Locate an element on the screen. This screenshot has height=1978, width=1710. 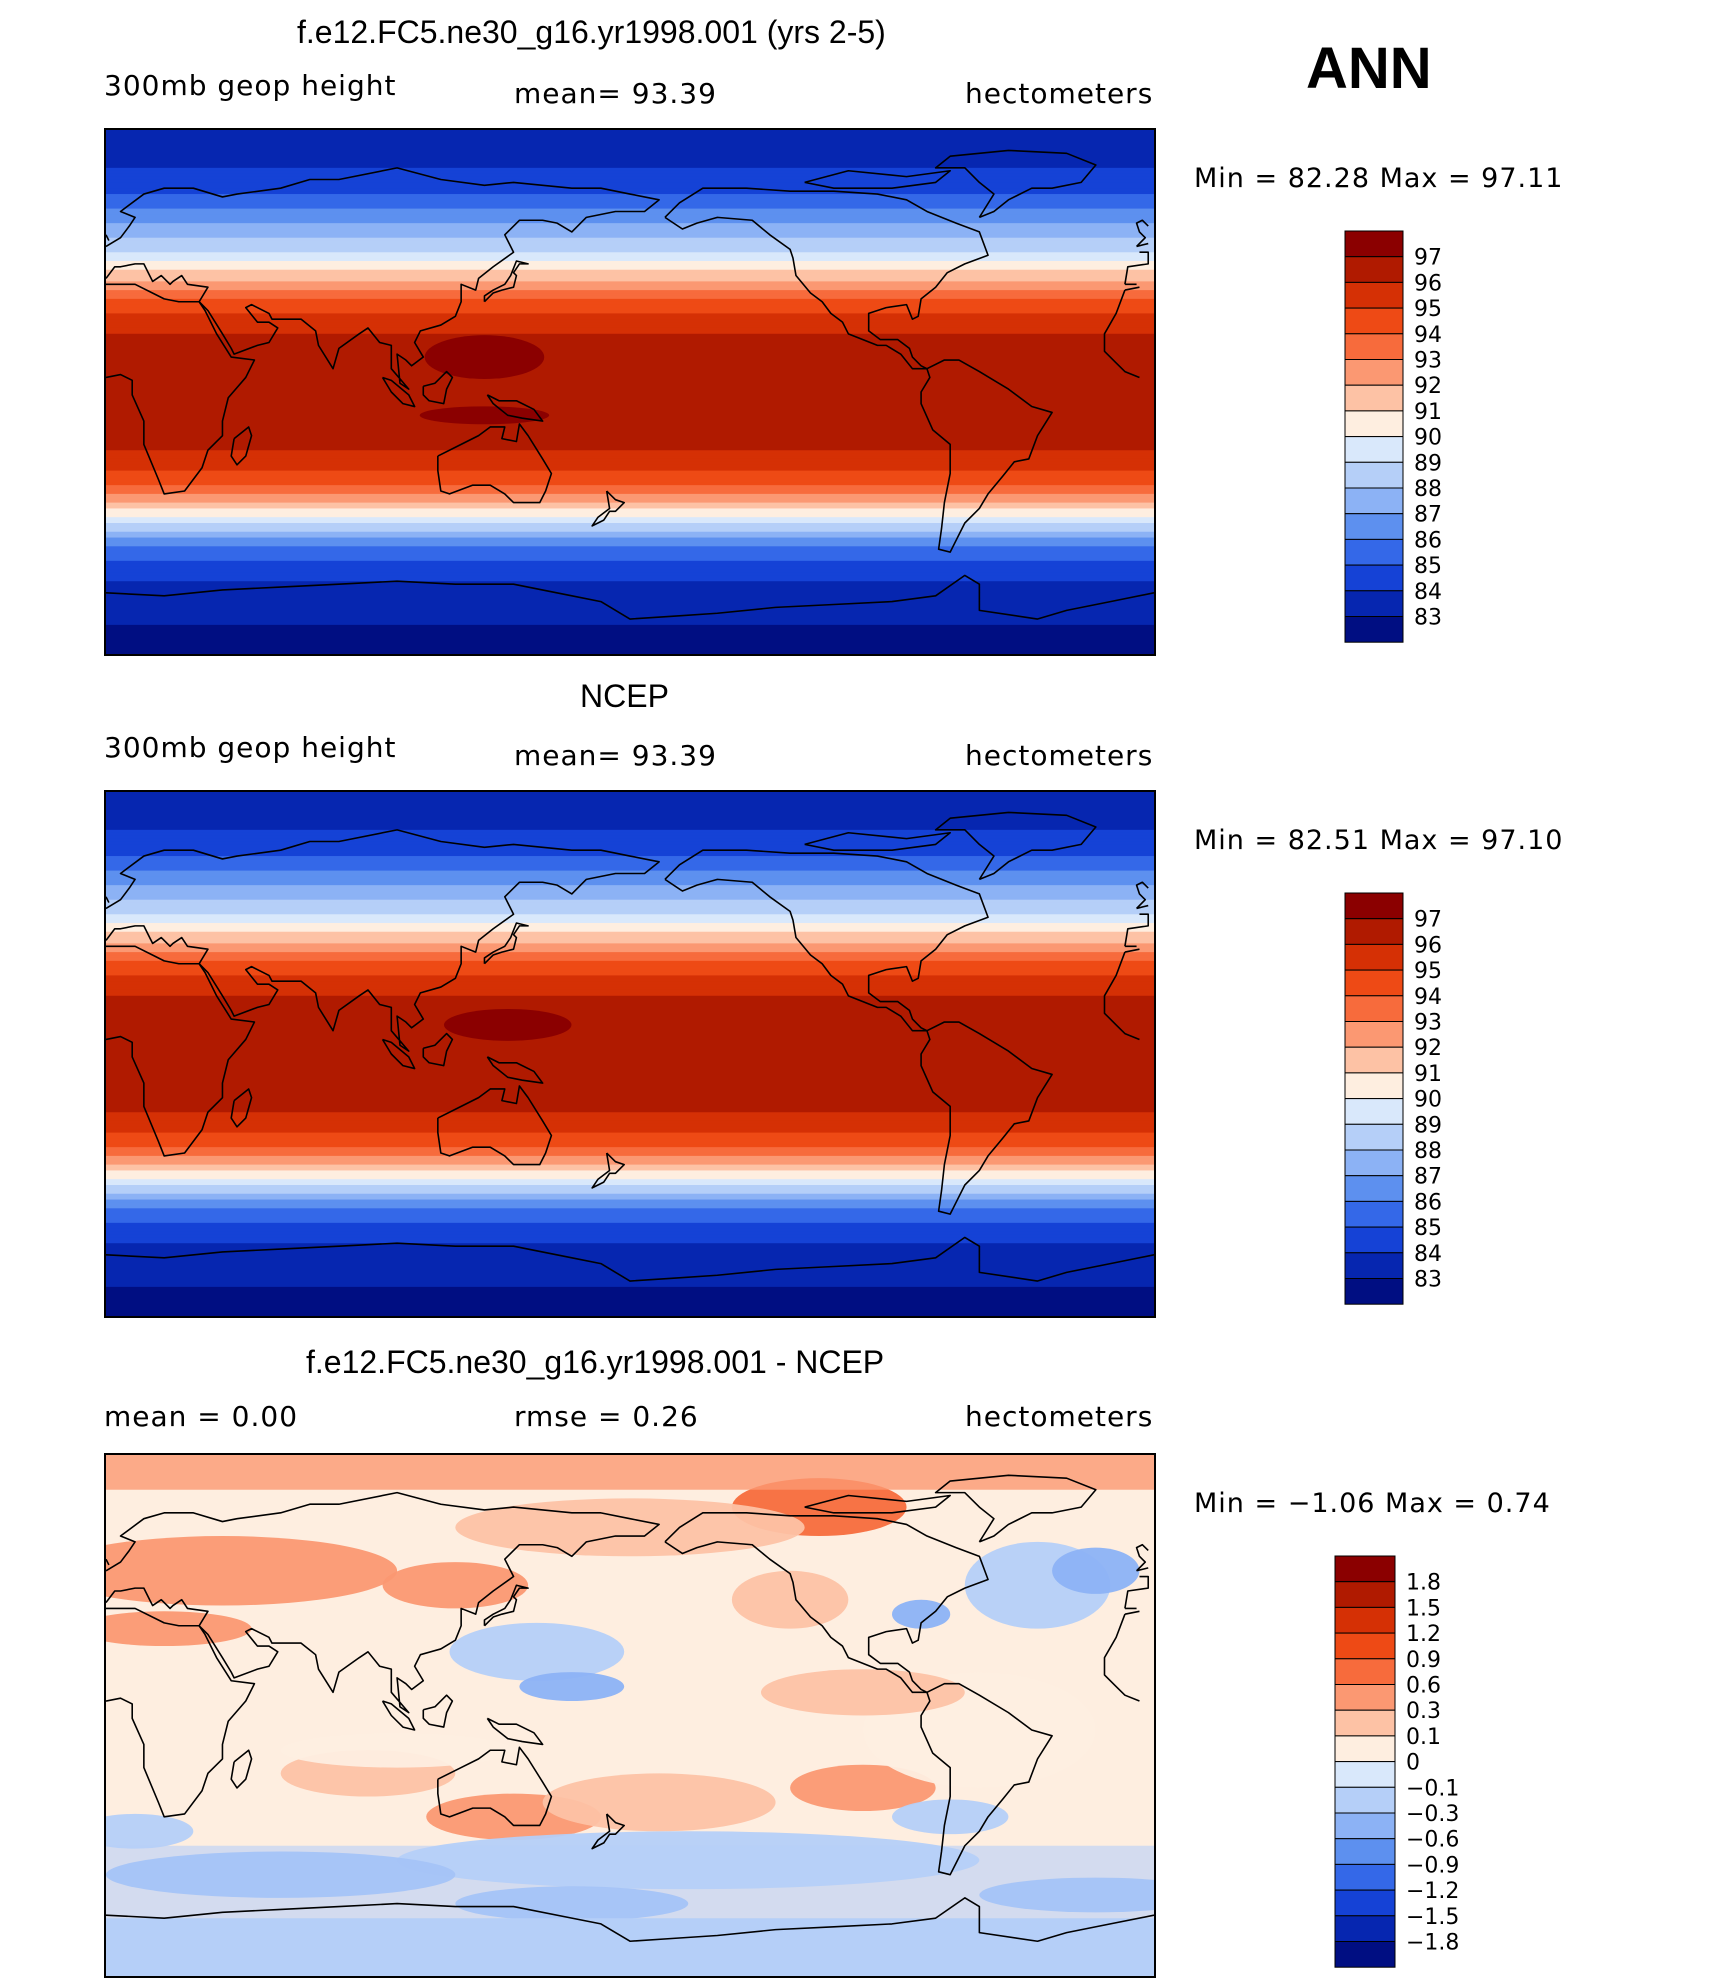
colorbar-tick-label: 1.8 is located at coordinates (1423, 1583).